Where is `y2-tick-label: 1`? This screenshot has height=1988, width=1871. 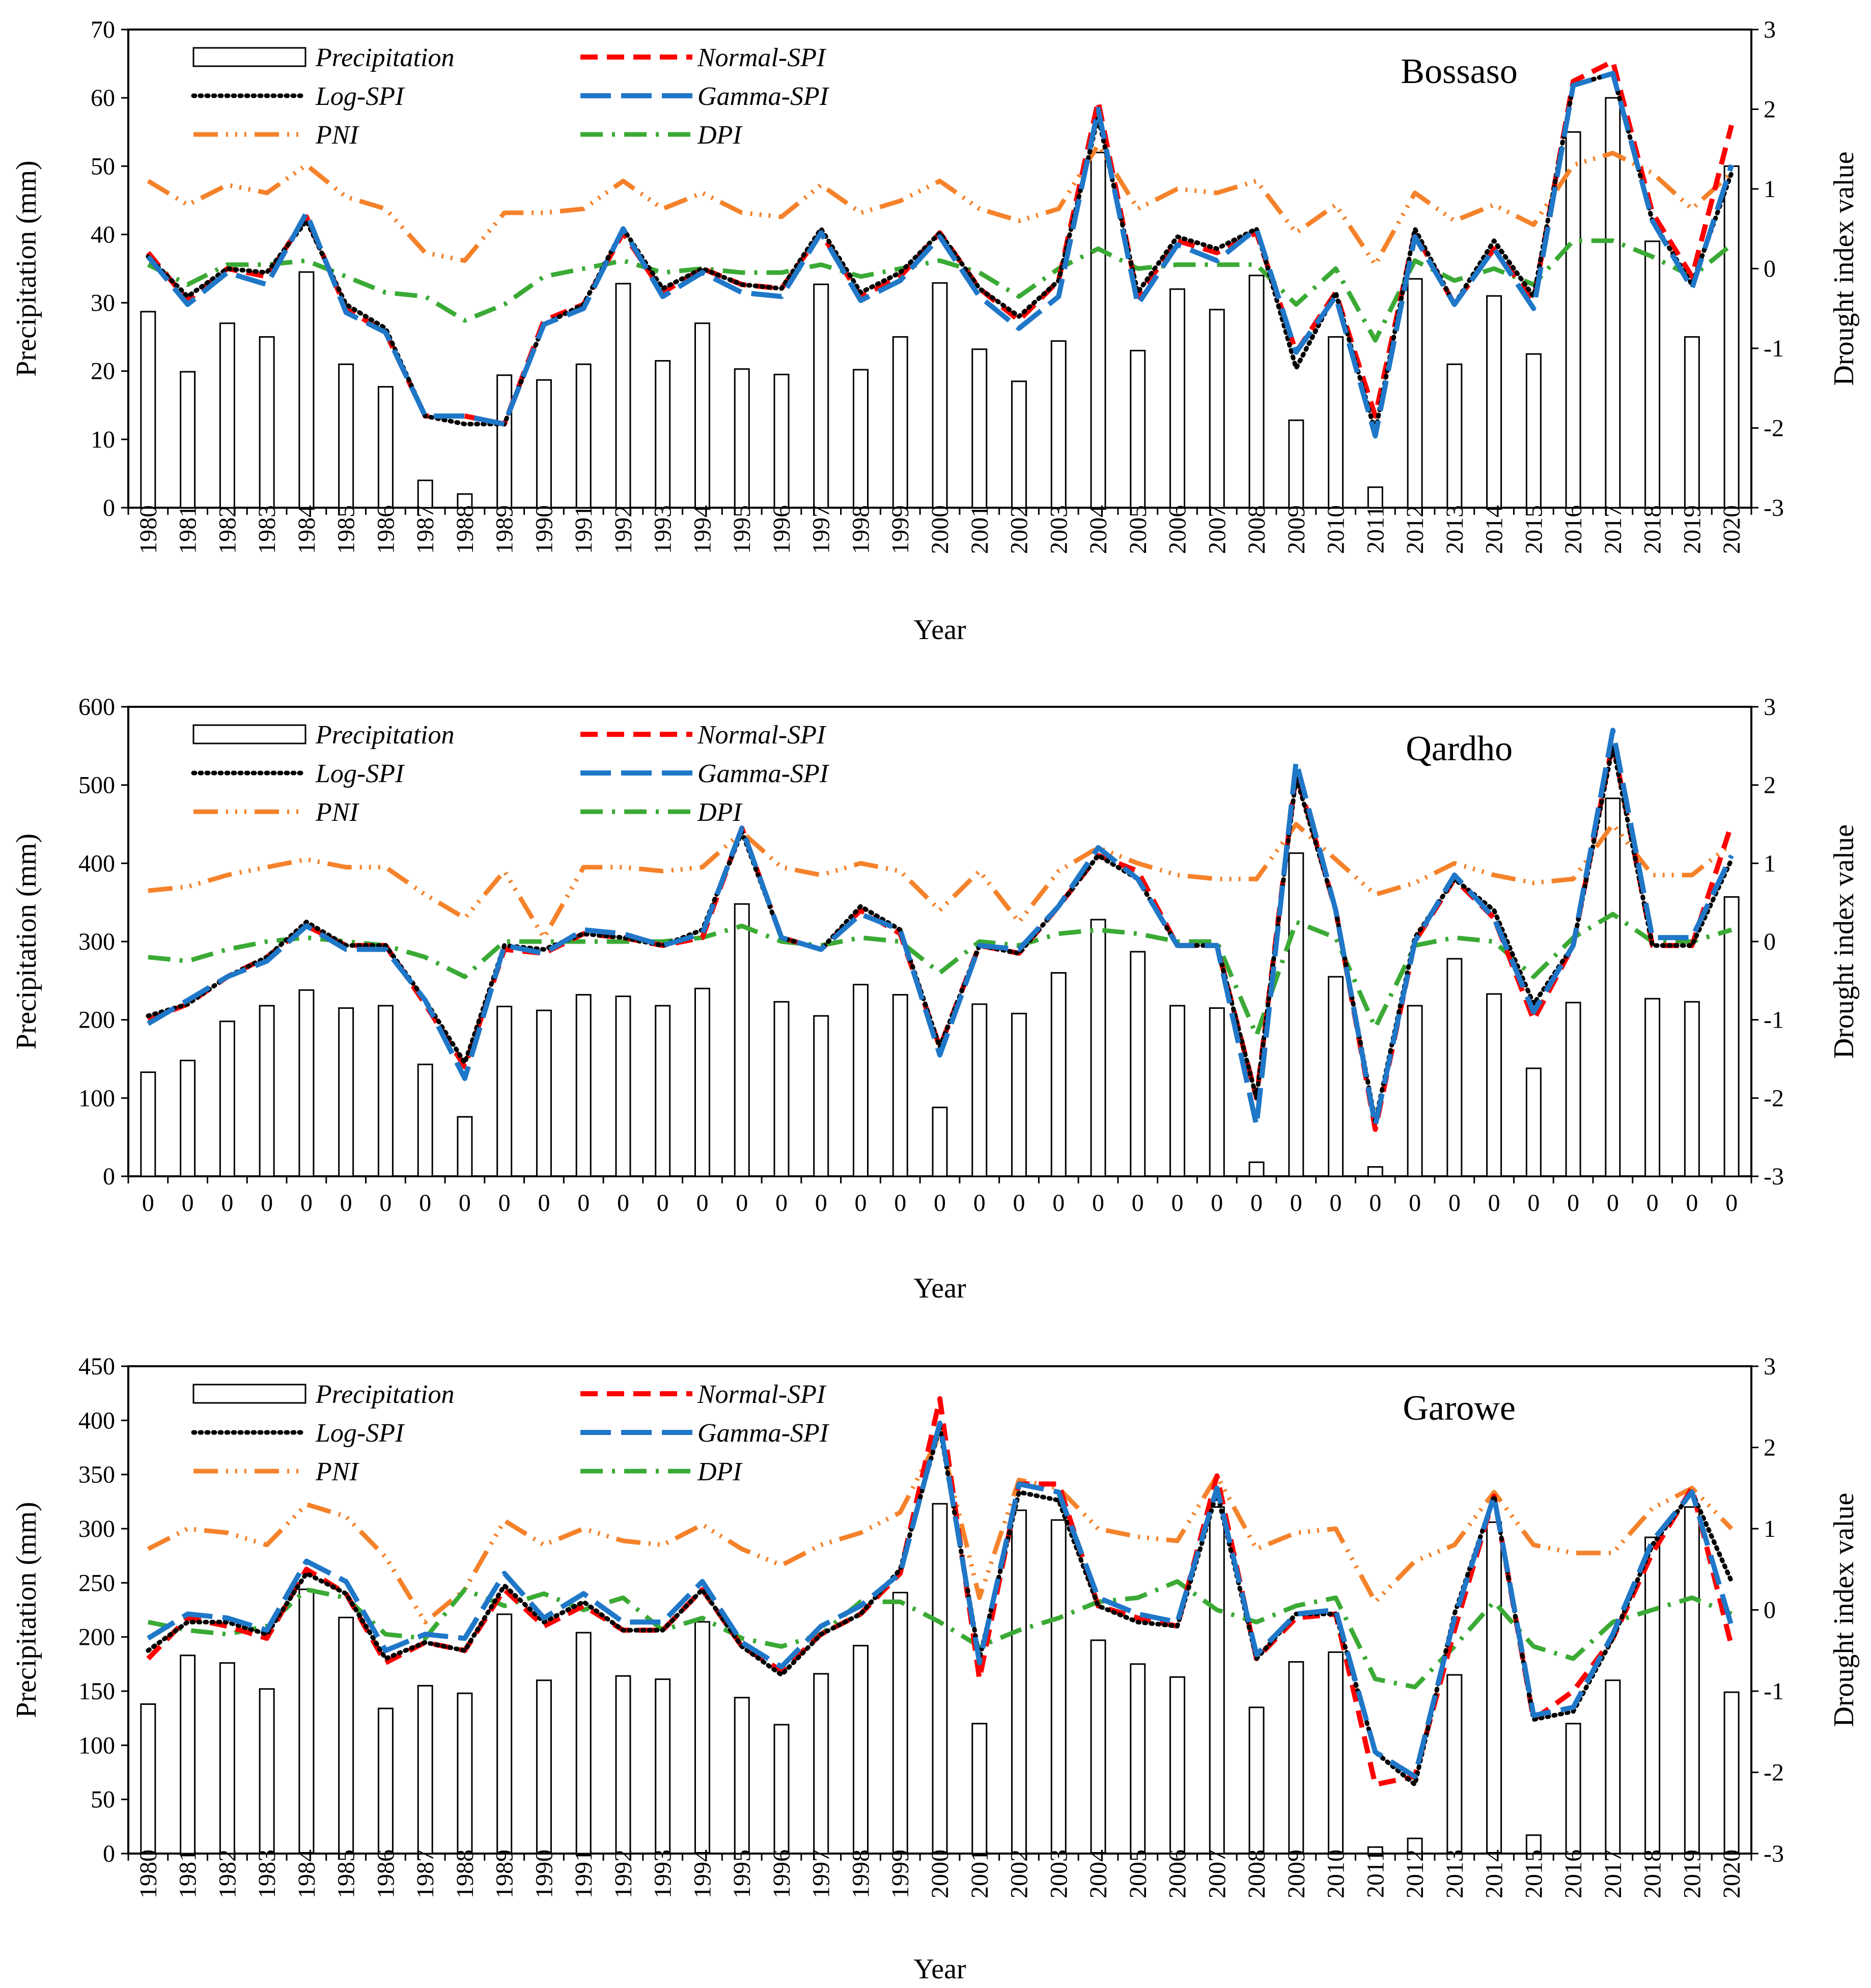
y2-tick-label: 1 is located at coordinates (1770, 863).